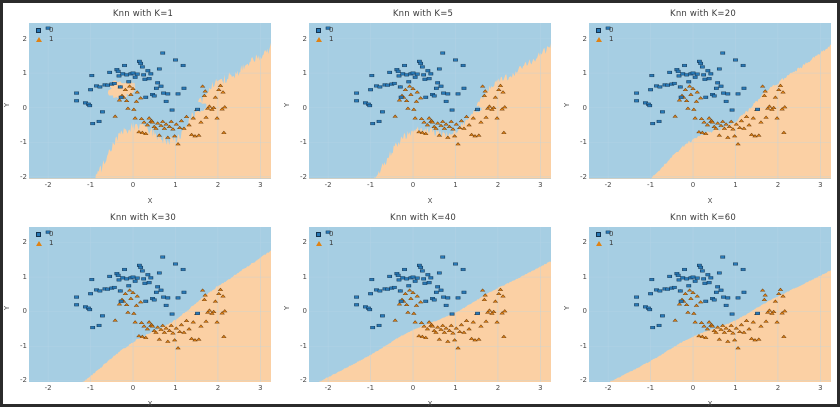  I want to click on subplot-title: Knn with K=60, so click(701, 218).